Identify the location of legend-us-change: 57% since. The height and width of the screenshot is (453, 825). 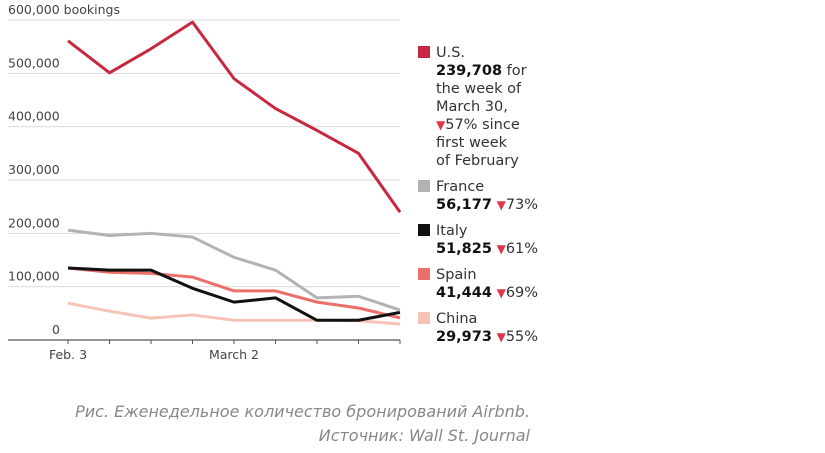
(482, 125).